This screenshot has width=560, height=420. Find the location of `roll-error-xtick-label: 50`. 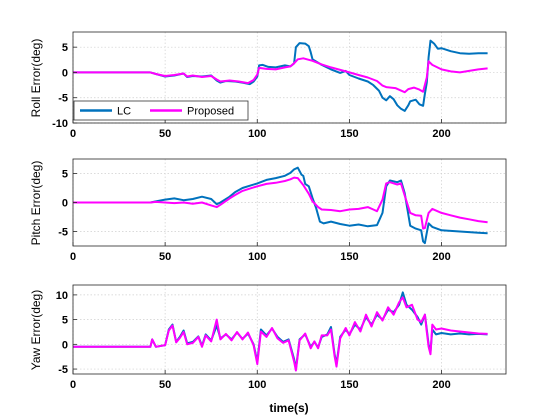

roll-error-xtick-label: 50 is located at coordinates (165, 134).